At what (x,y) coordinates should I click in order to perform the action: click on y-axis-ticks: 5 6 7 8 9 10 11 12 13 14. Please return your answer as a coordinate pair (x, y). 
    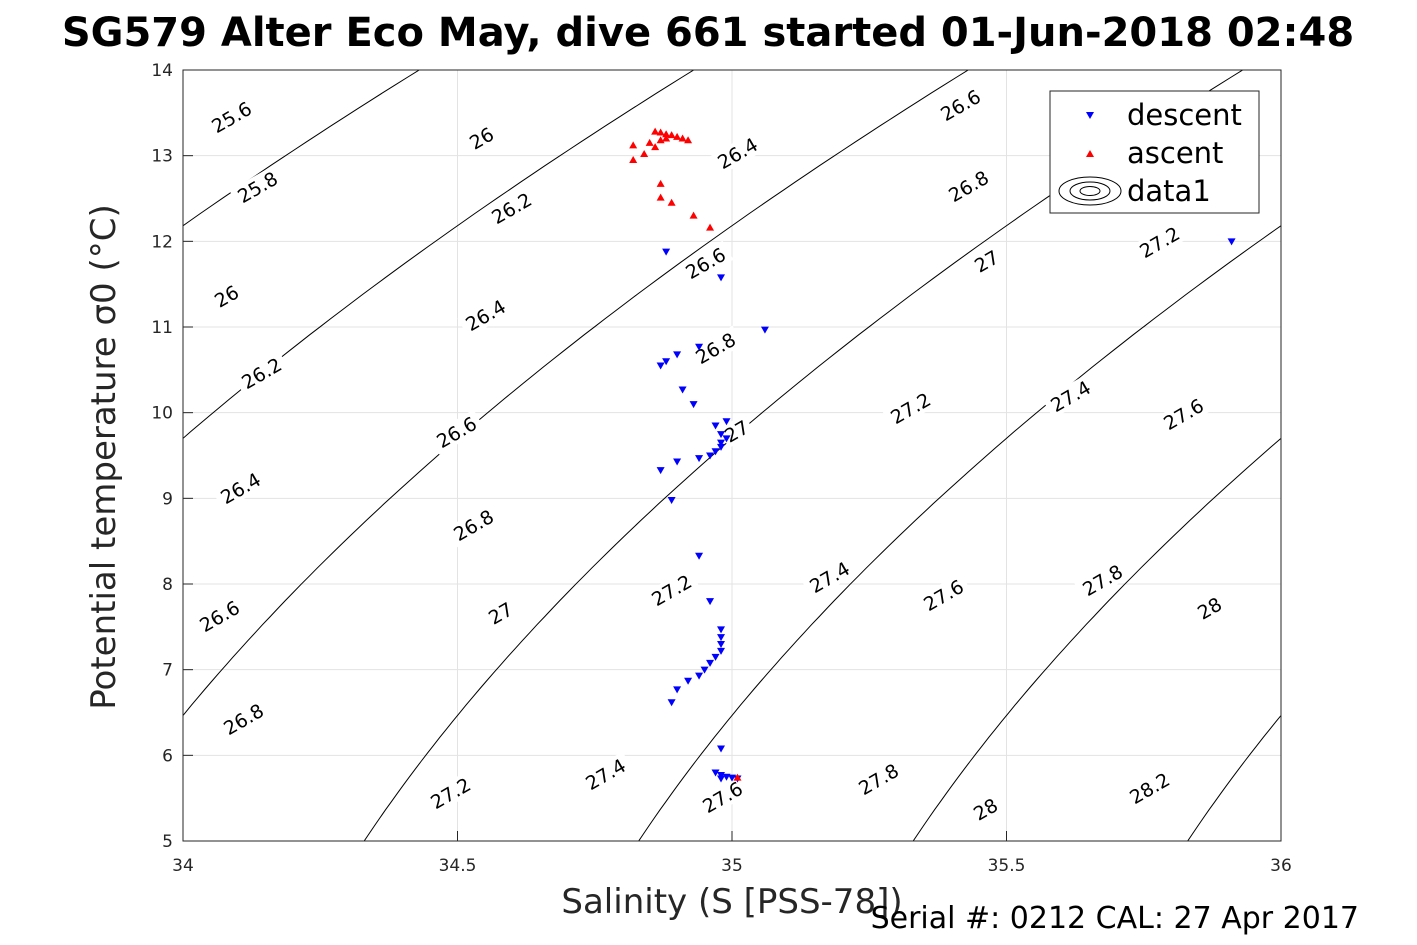
    Looking at the image, I should click on (172, 456).